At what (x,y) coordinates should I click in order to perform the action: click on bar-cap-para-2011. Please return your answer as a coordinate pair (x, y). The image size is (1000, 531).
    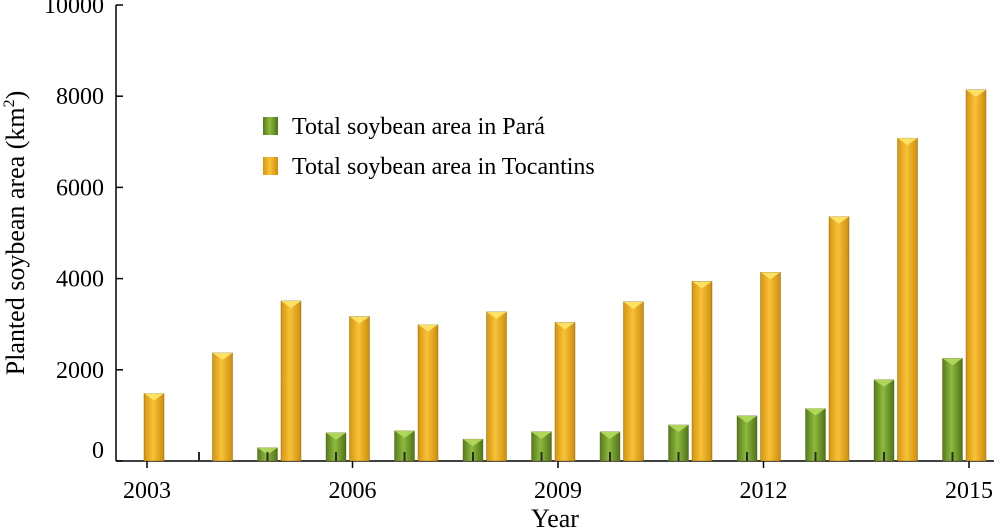
    Looking at the image, I should click on (747, 419).